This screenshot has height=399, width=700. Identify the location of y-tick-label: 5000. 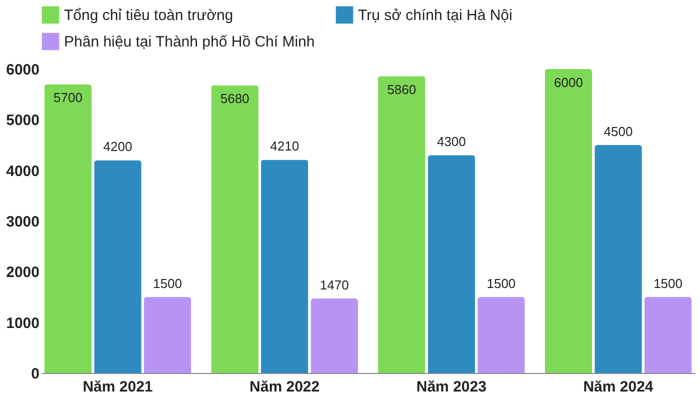
(23, 121).